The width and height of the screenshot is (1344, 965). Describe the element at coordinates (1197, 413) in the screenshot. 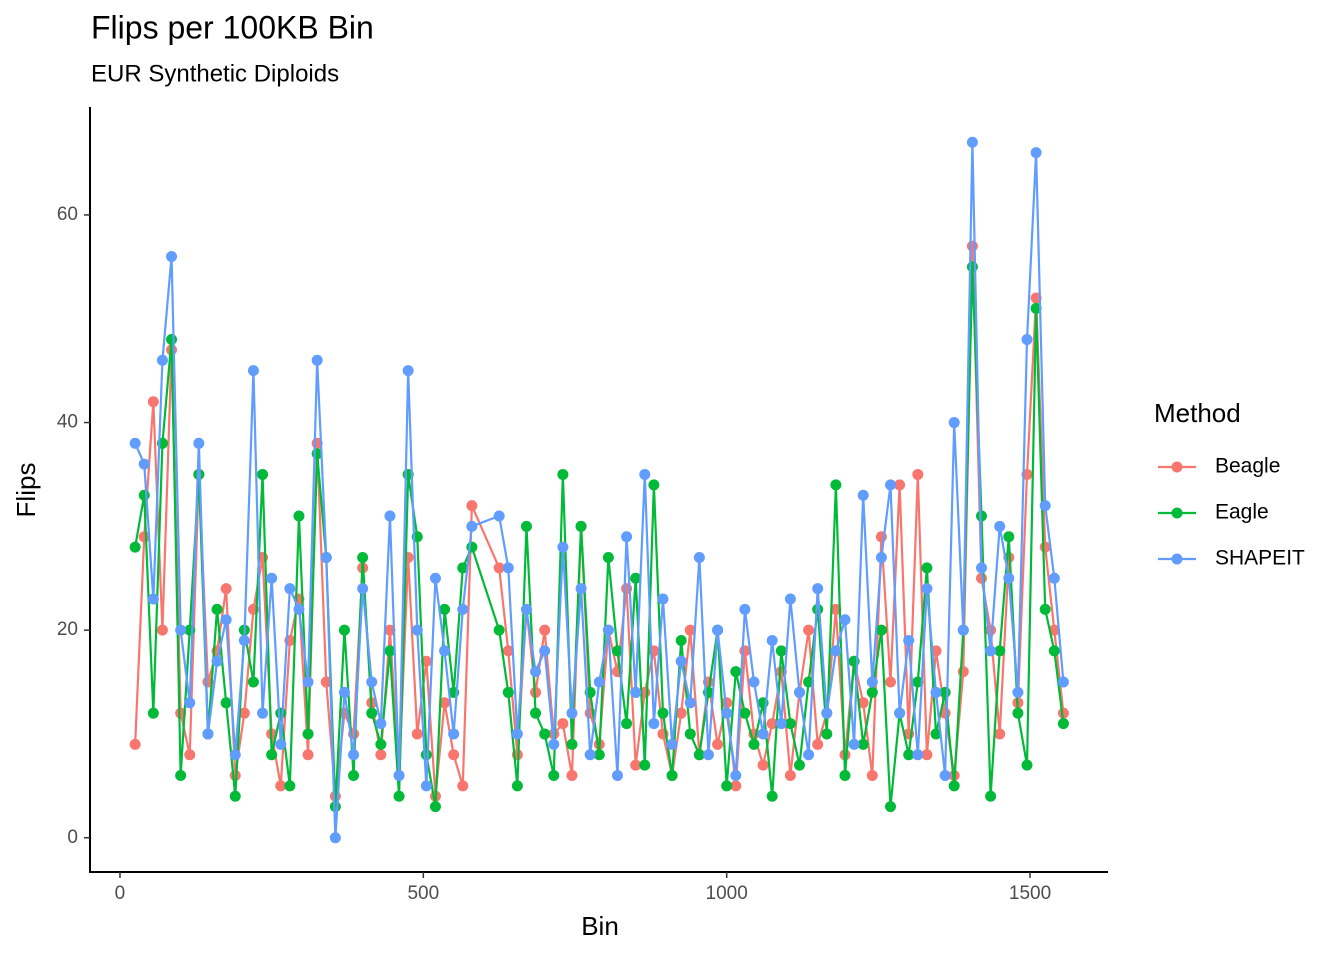

I see `legend-title: Method` at that location.